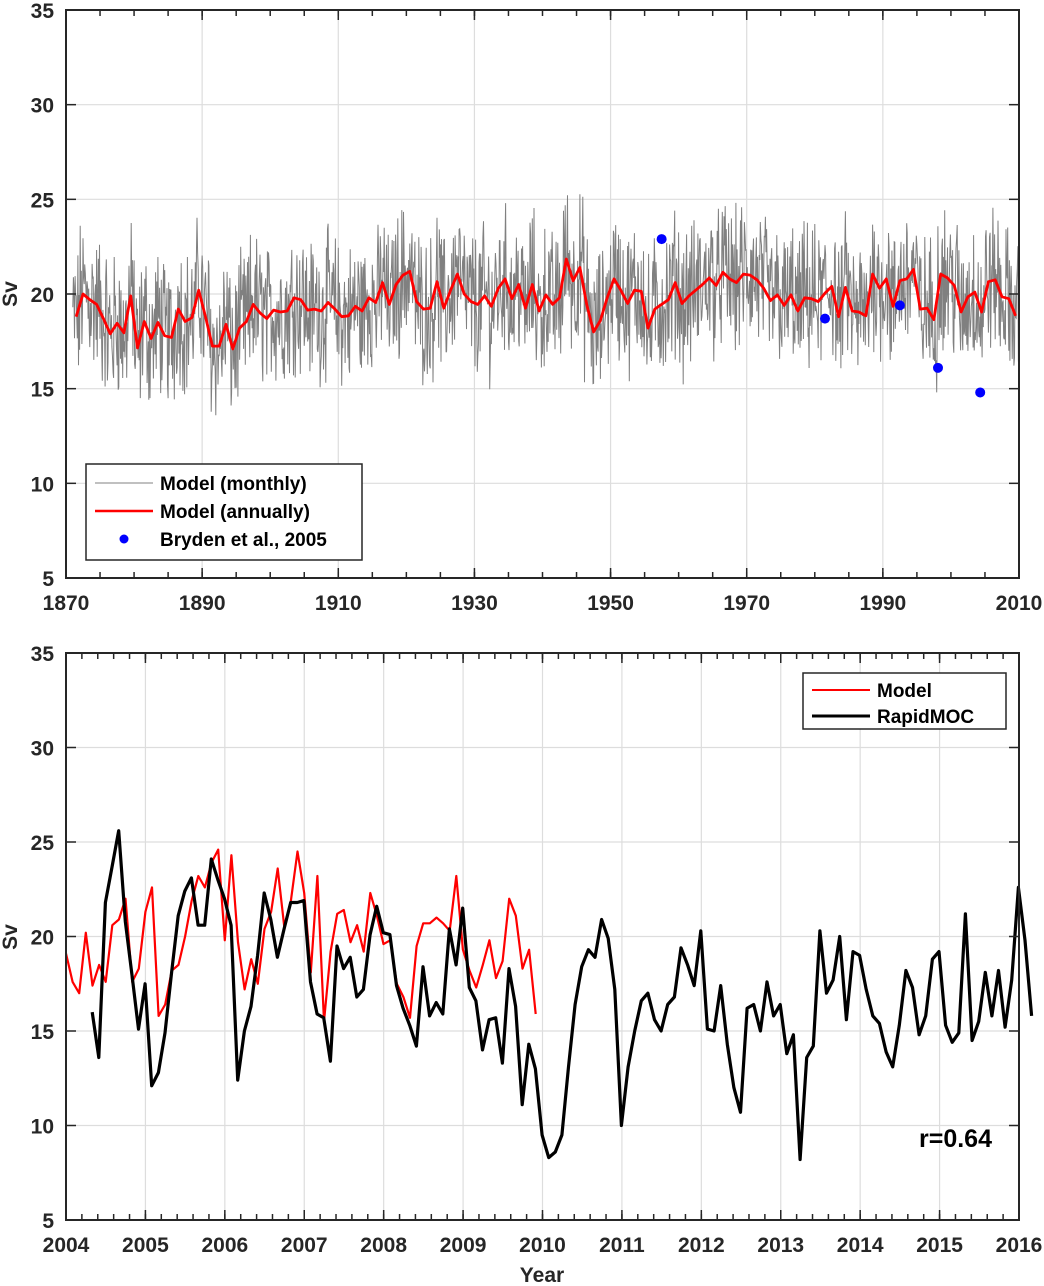 This screenshot has height=1286, width=1044. Describe the element at coordinates (610, 603) in the screenshot. I see `top-x-tick-label: 1950` at that location.